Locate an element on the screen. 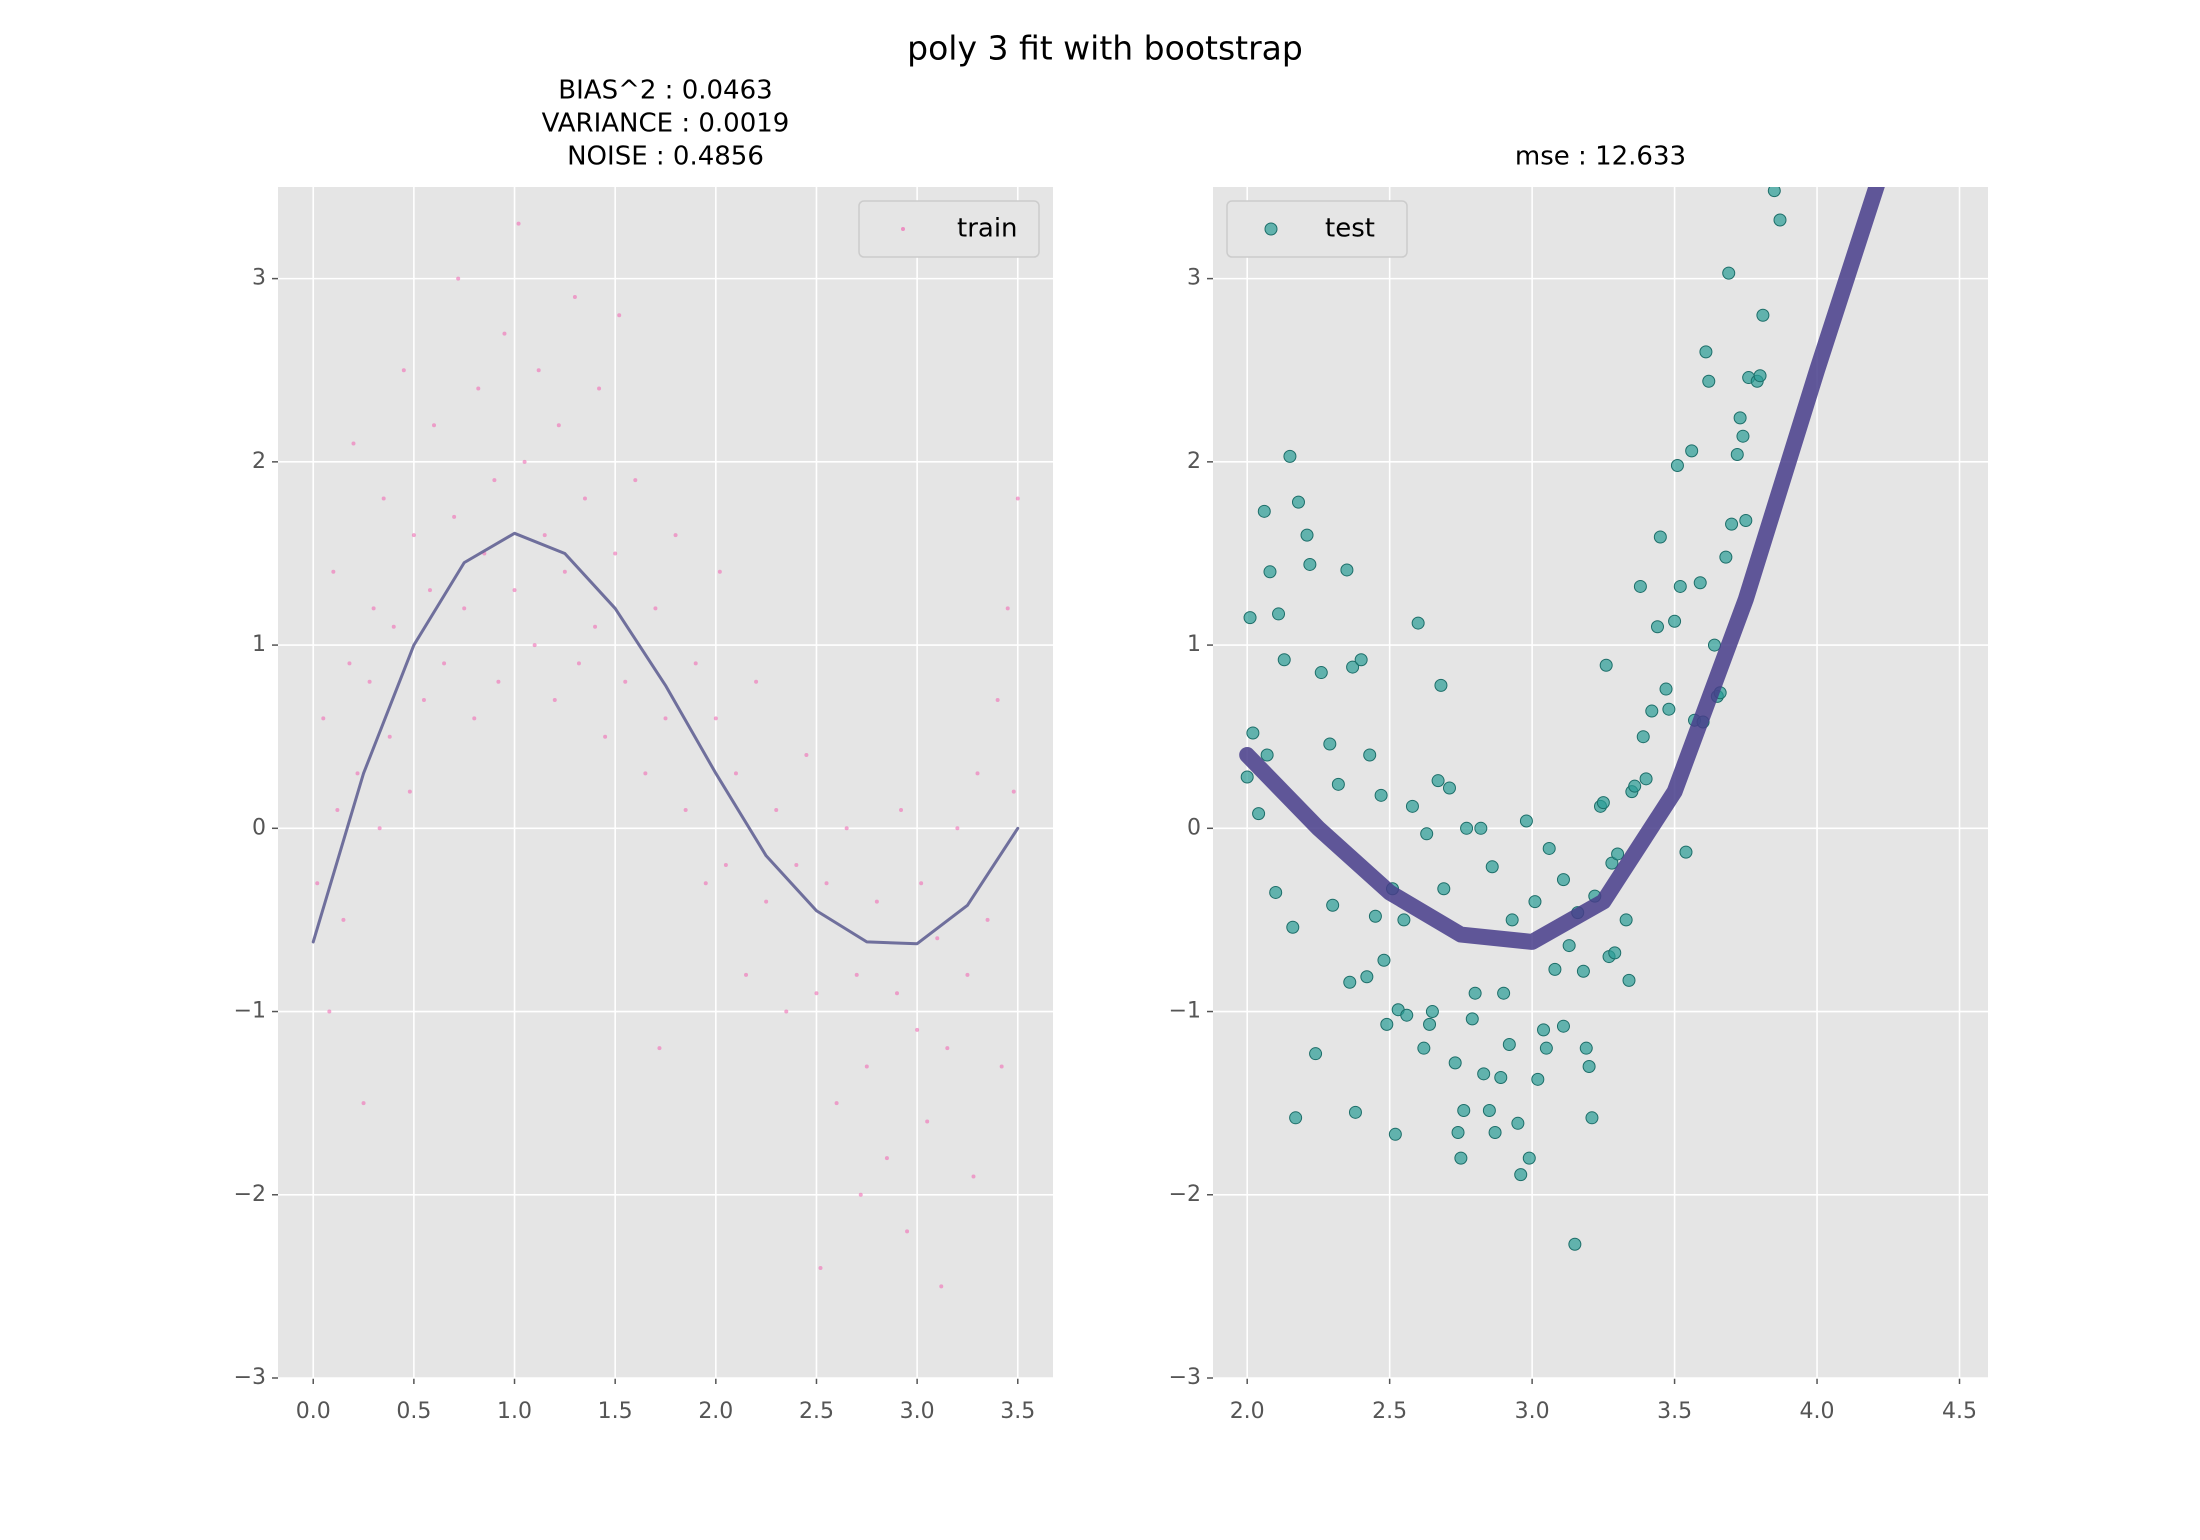  figure-title: poly 3 fit with bootstrap is located at coordinates (1105, 48).